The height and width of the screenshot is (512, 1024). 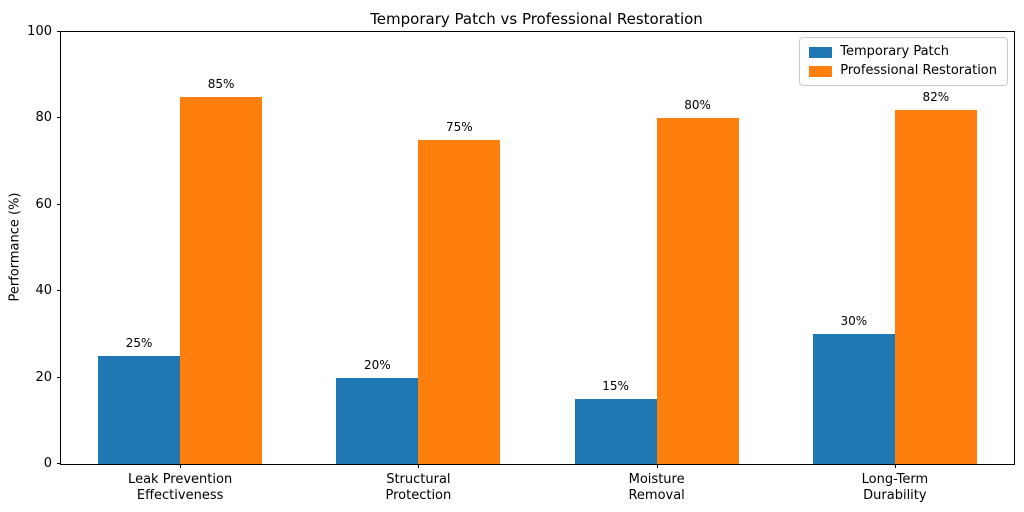 I want to click on legend-entry: Temporary Patch, so click(x=903, y=52).